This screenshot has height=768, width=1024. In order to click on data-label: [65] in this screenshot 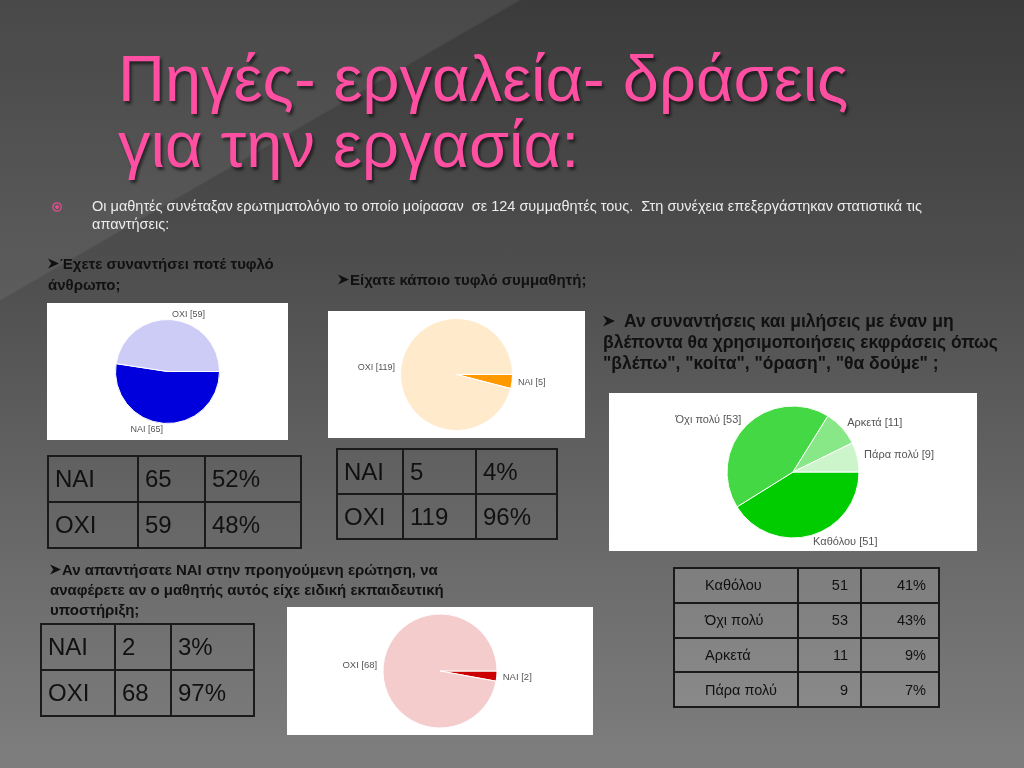, I will do `click(156, 429)`.